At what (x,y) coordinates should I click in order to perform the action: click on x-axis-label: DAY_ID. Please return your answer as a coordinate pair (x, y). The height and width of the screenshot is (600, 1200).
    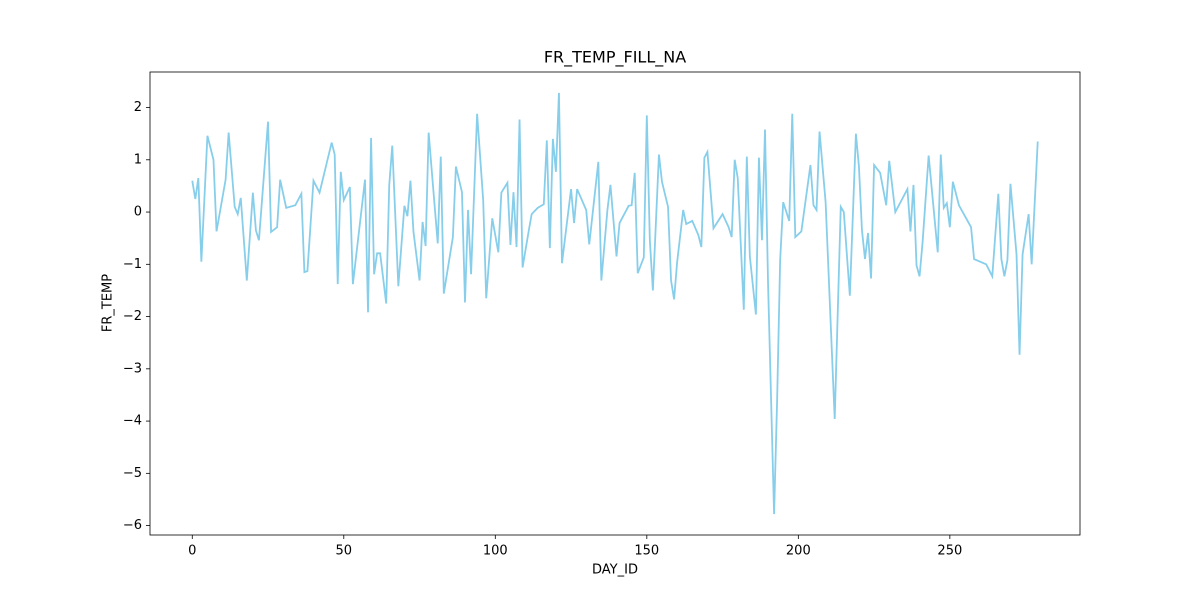
    Looking at the image, I should click on (615, 570).